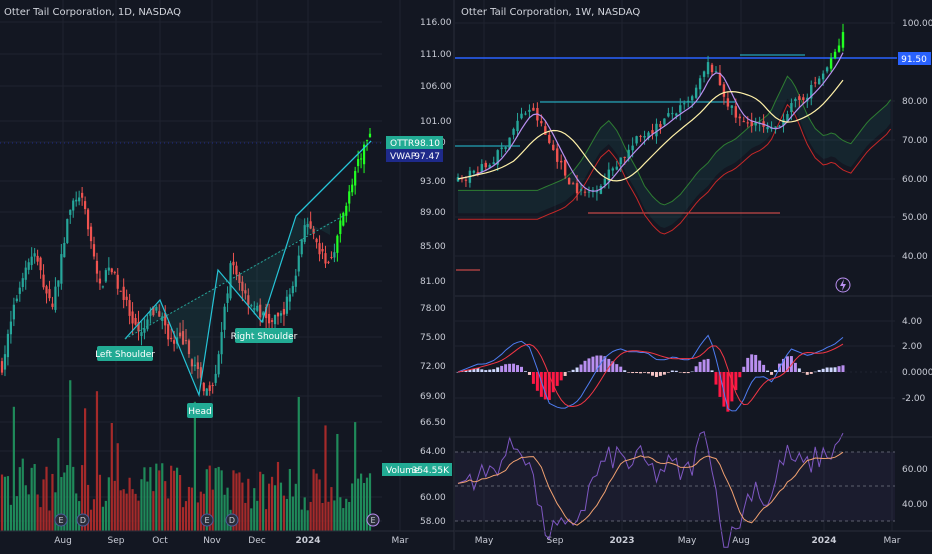 This screenshot has height=554, width=932. Describe the element at coordinates (433, 498) in the screenshot. I see `left-price-tick: 60.00` at that location.